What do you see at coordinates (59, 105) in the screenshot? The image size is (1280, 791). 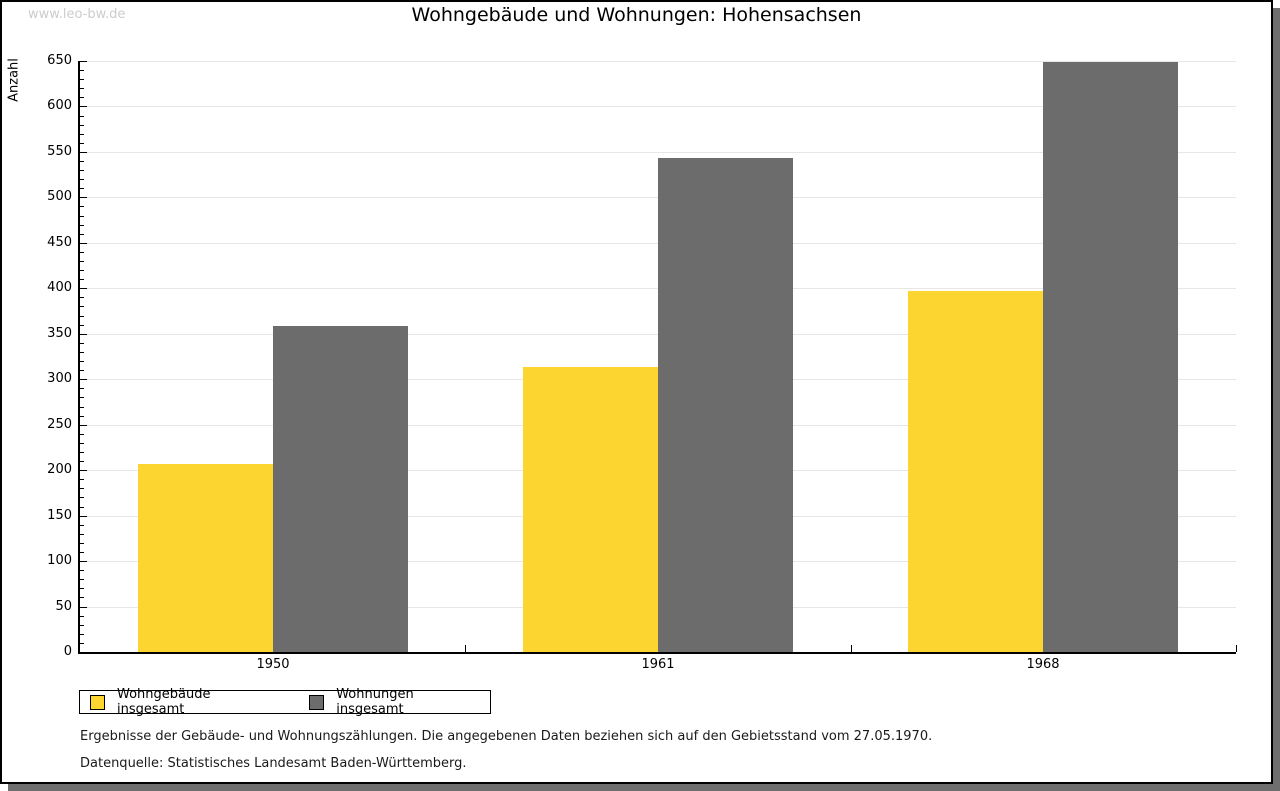 I see `y-tick-label: 600` at bounding box center [59, 105].